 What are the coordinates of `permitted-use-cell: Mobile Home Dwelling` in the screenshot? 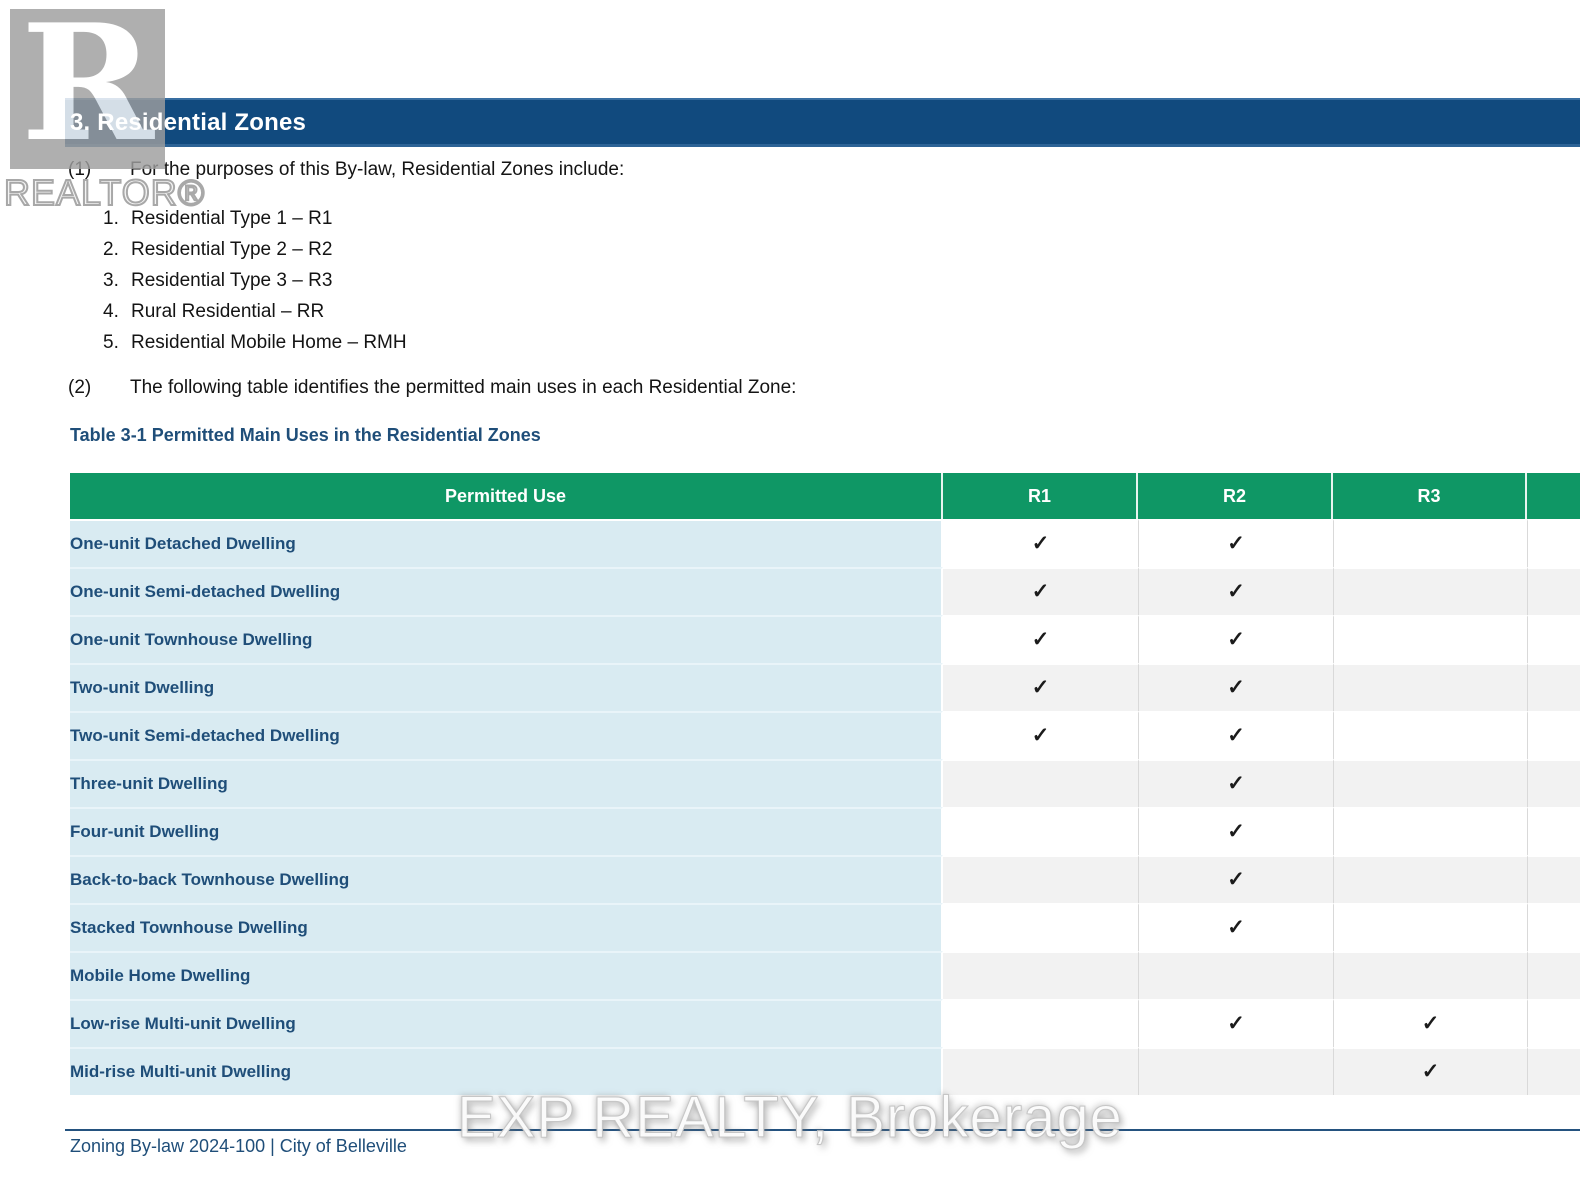 It's located at (506, 975).